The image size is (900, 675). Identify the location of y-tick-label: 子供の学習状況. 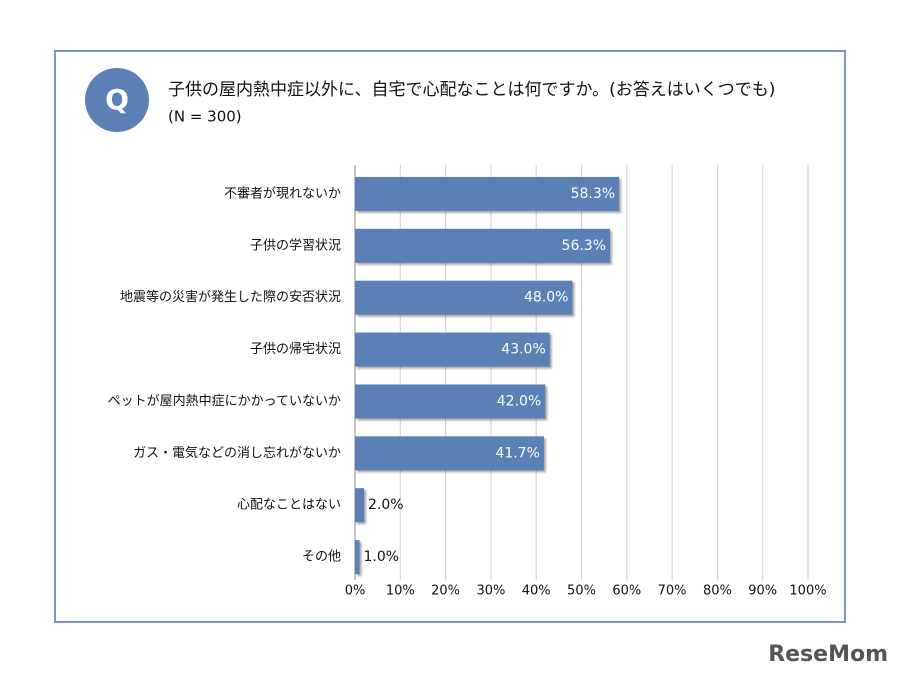
(295, 245).